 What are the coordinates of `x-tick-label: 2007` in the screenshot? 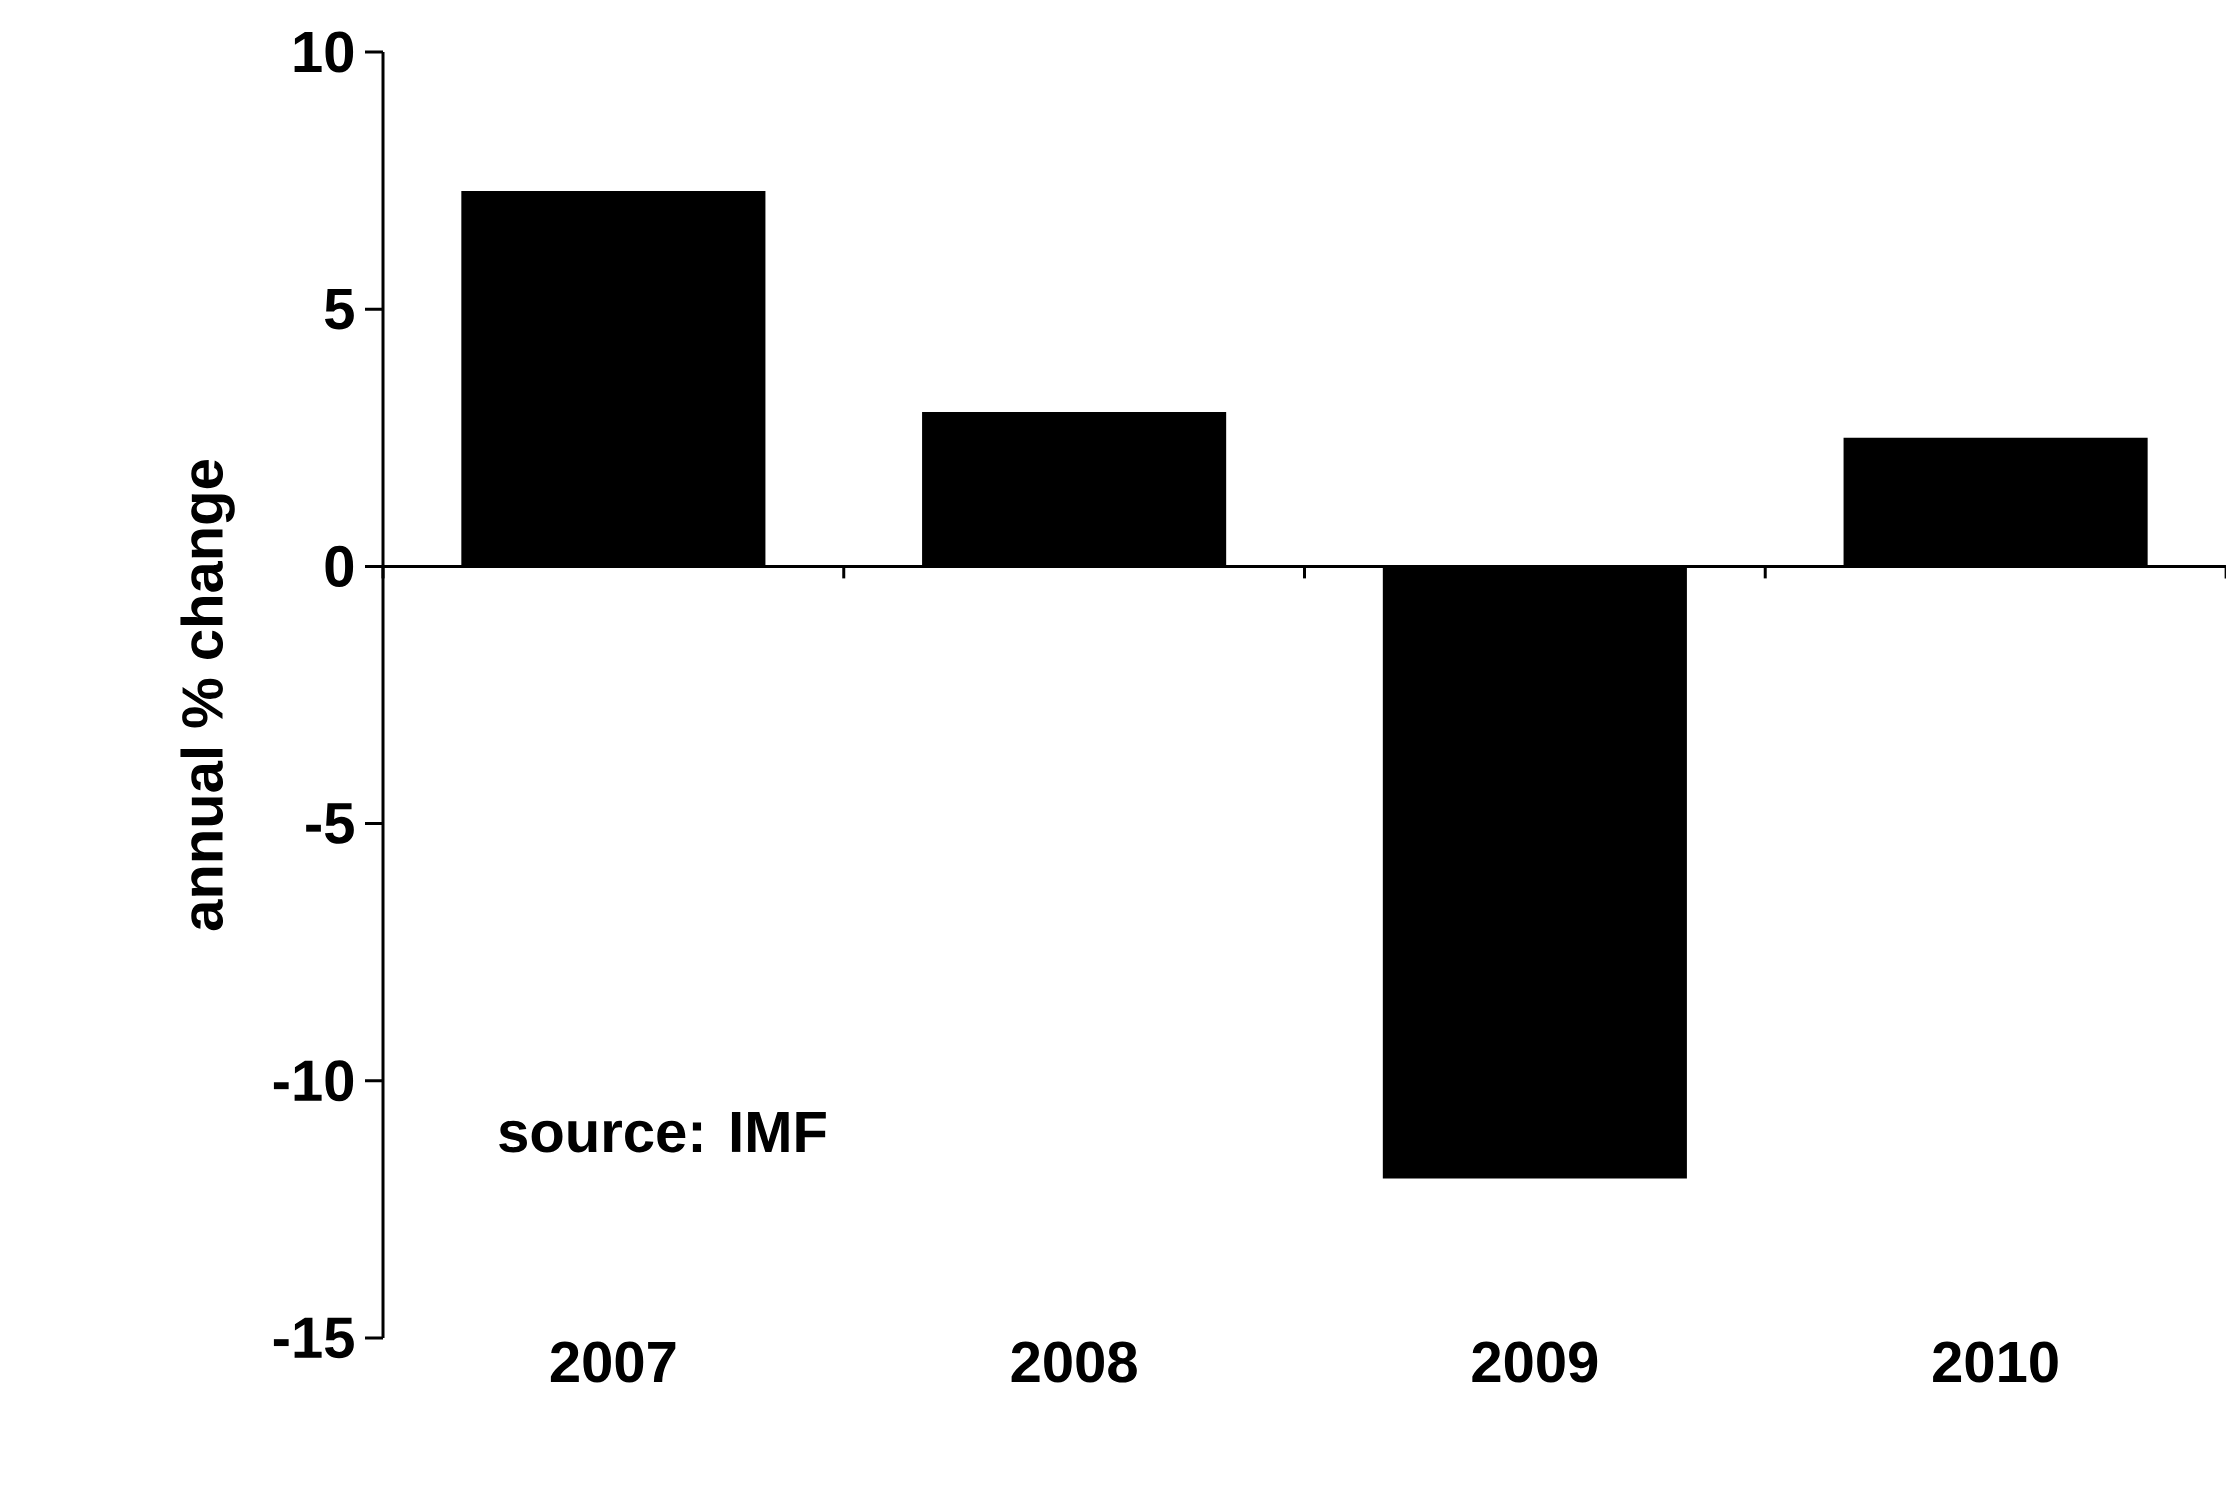 It's located at (613, 1362).